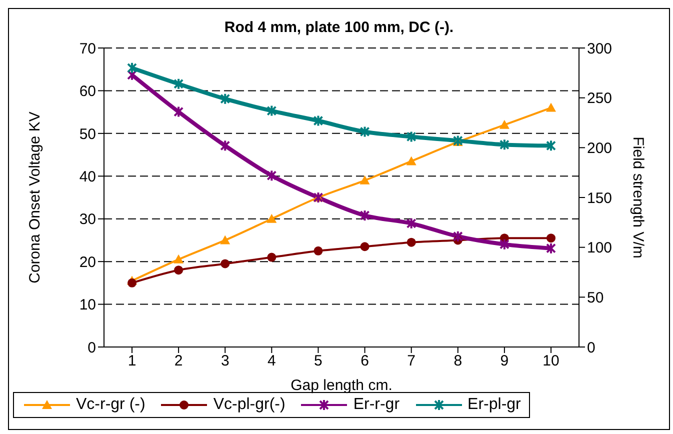 The height and width of the screenshot is (434, 673). Describe the element at coordinates (599, 248) in the screenshot. I see `y2-tick-label: 100` at that location.